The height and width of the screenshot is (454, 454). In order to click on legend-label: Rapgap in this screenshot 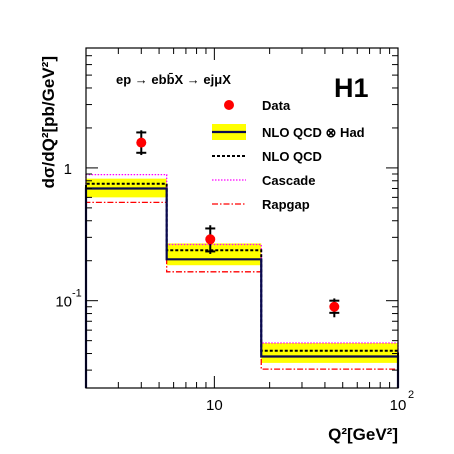, I will do `click(286, 204)`.